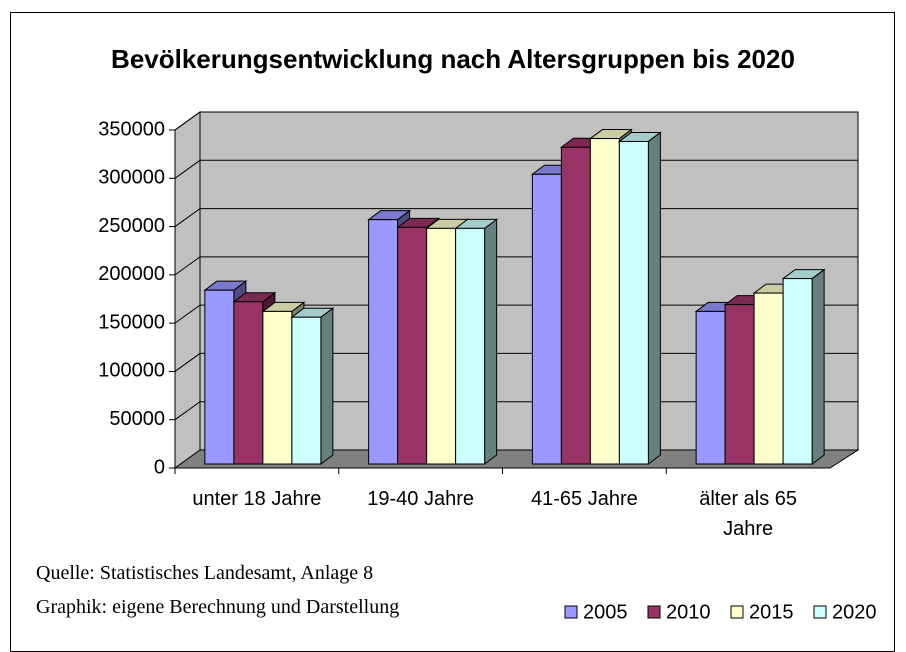  I want to click on grid-line, so click(516, 121).